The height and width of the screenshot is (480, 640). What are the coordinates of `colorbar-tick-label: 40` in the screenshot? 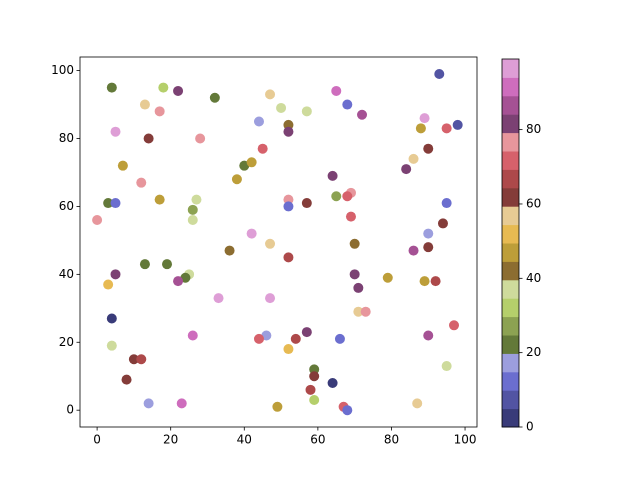 It's located at (533, 278).